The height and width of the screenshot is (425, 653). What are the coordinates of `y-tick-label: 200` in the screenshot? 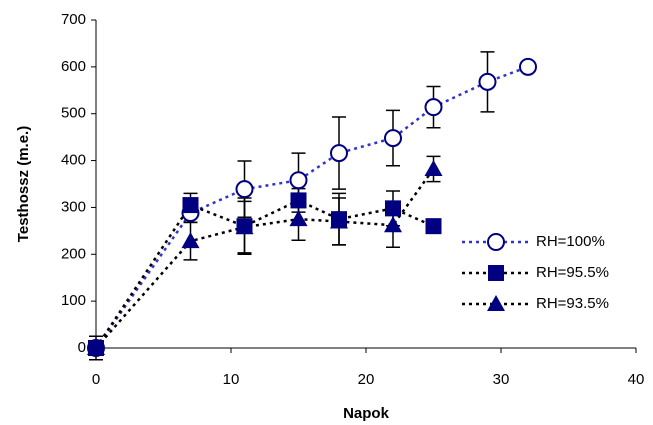 It's located at (73, 253).